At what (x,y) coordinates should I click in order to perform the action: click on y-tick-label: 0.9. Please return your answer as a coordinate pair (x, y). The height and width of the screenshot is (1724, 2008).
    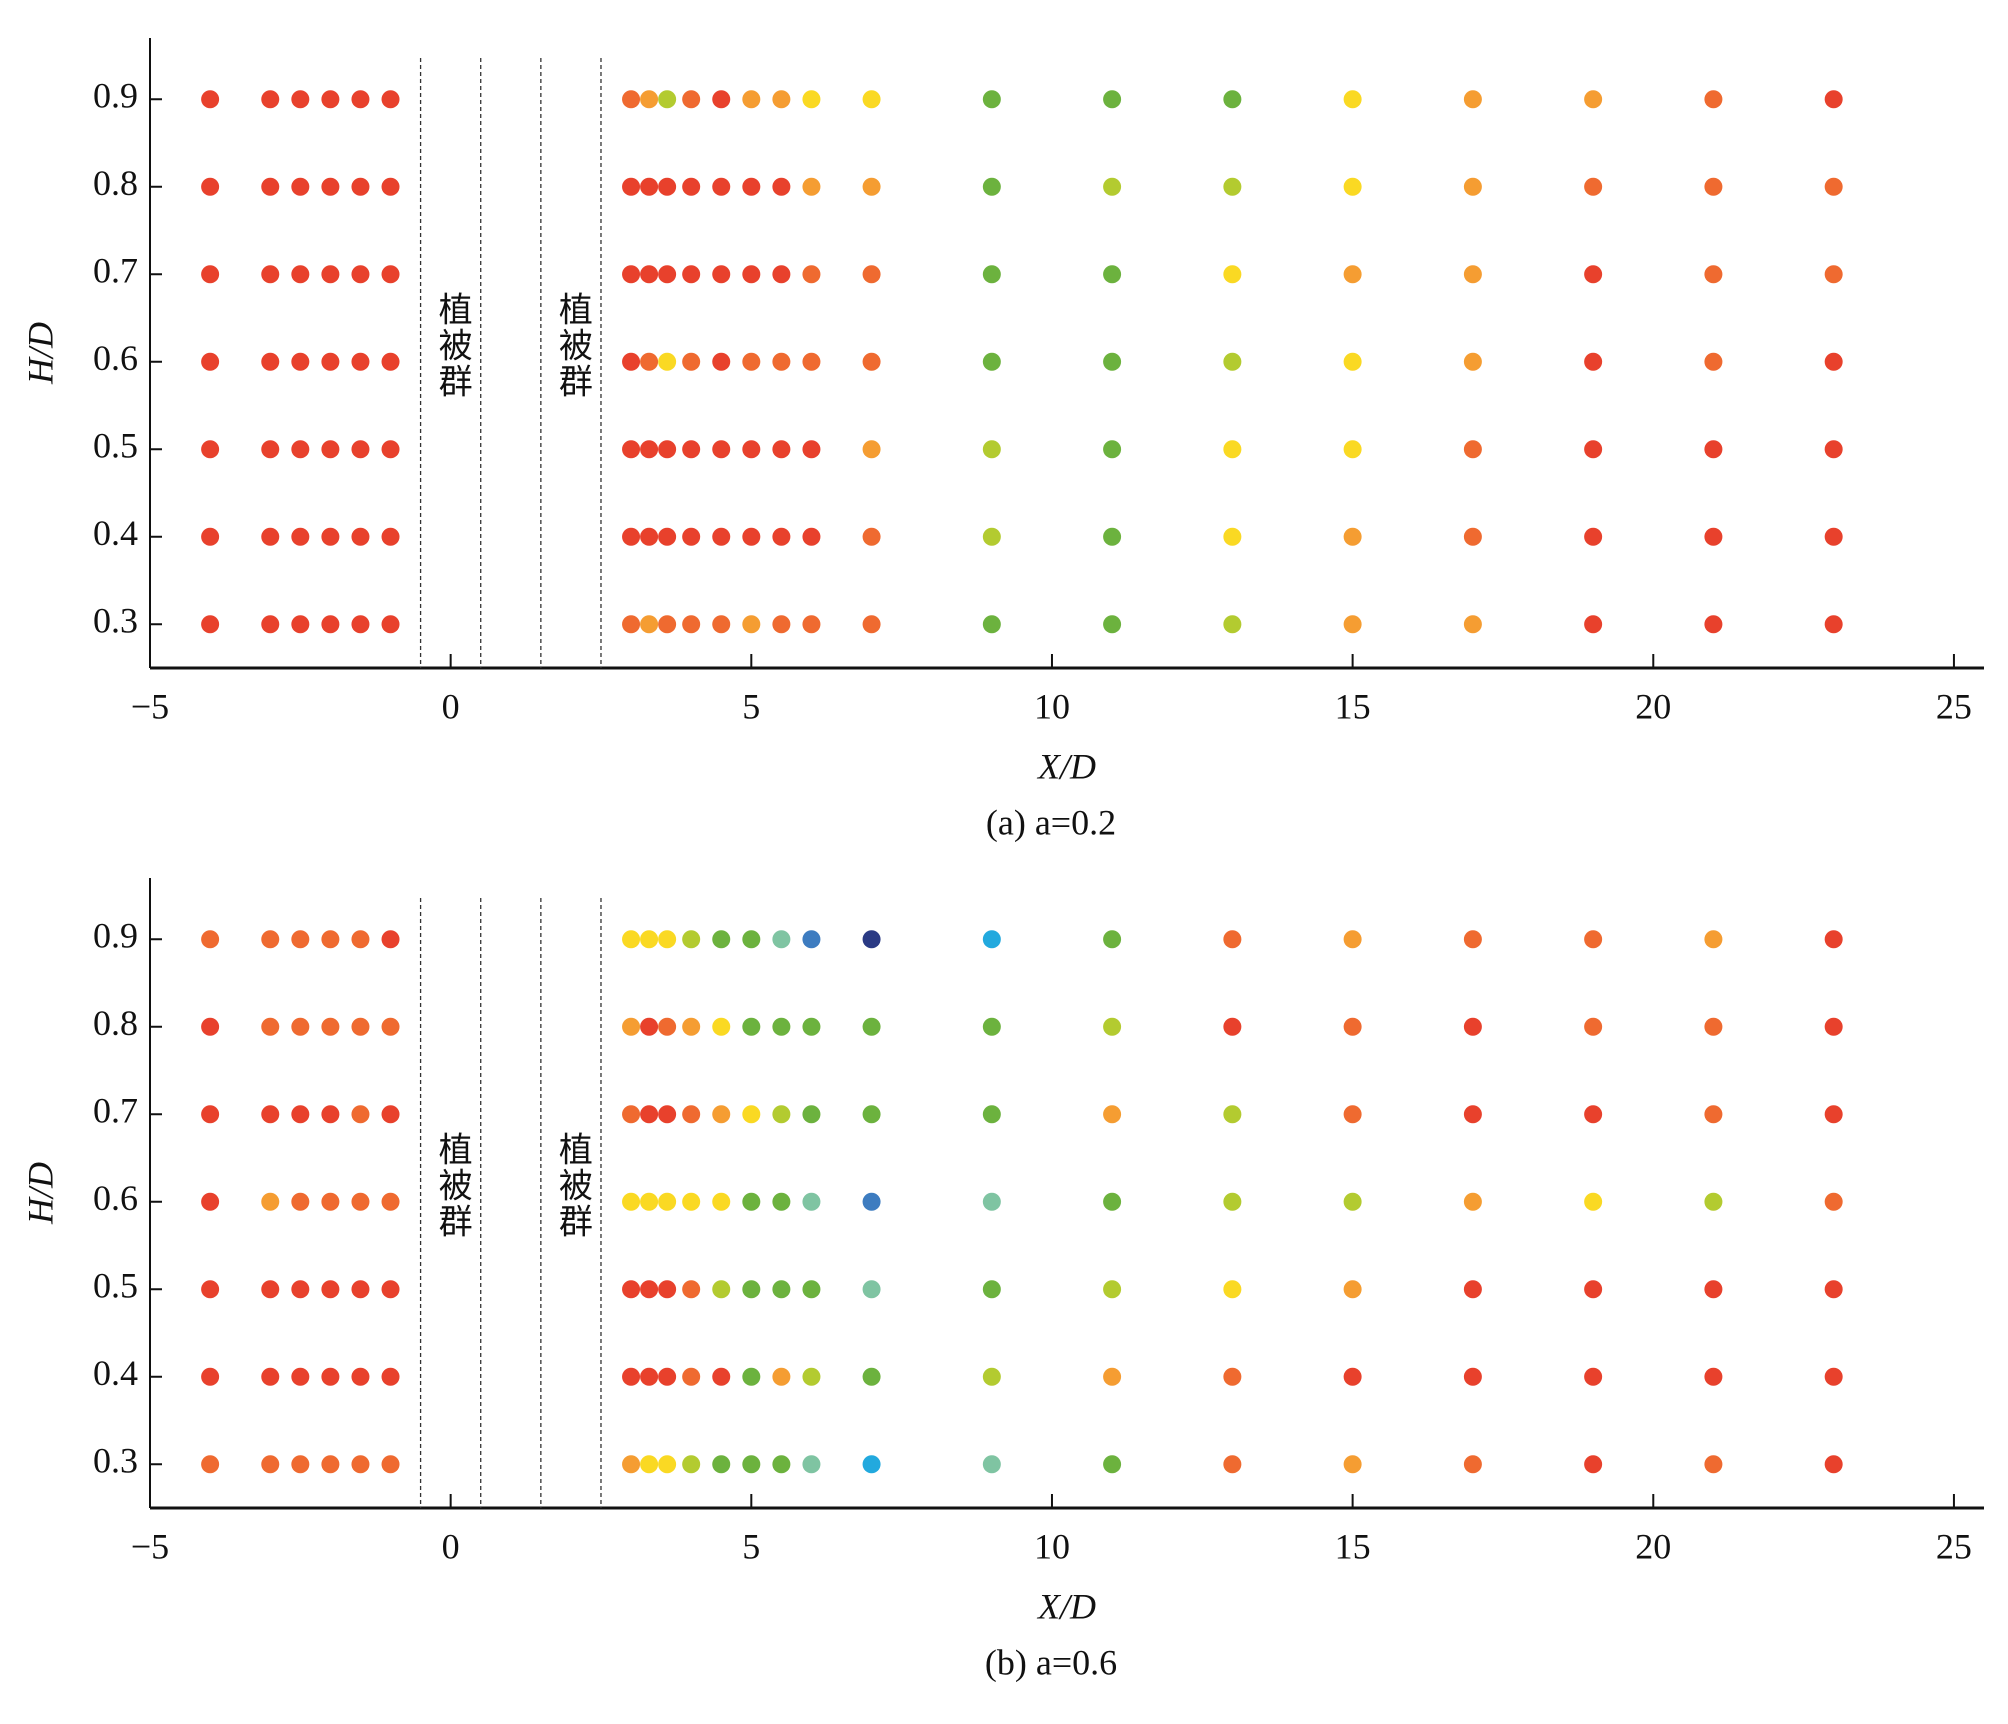
    Looking at the image, I should click on (115, 936).